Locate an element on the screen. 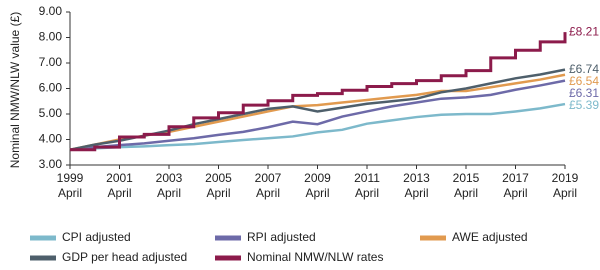 The width and height of the screenshot is (600, 270). y-axis-label: Nominal NMW/NLW value (£) is located at coordinates (15, 90).